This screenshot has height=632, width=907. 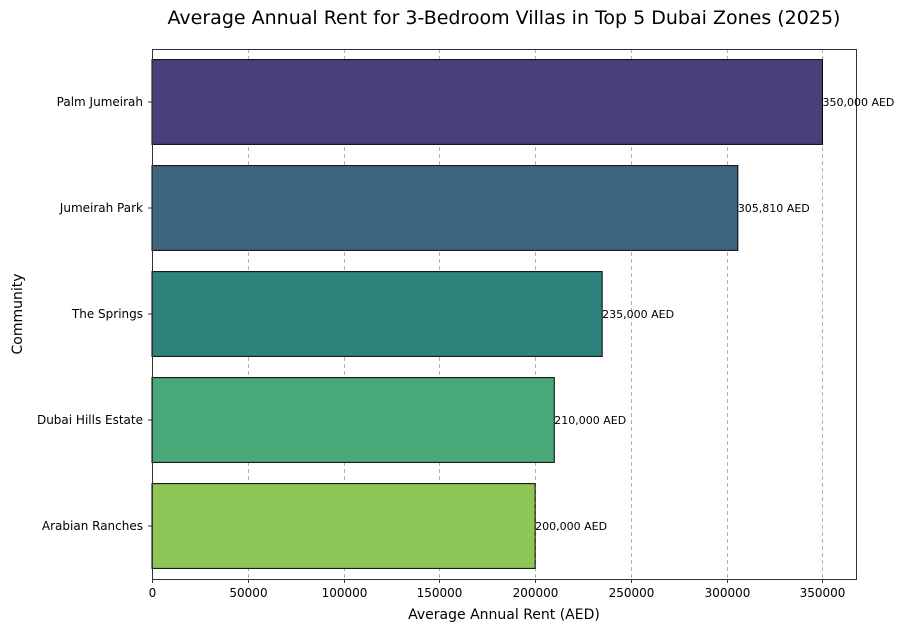 I want to click on y-tick-label: Dubai Hills Estate, so click(x=90, y=420).